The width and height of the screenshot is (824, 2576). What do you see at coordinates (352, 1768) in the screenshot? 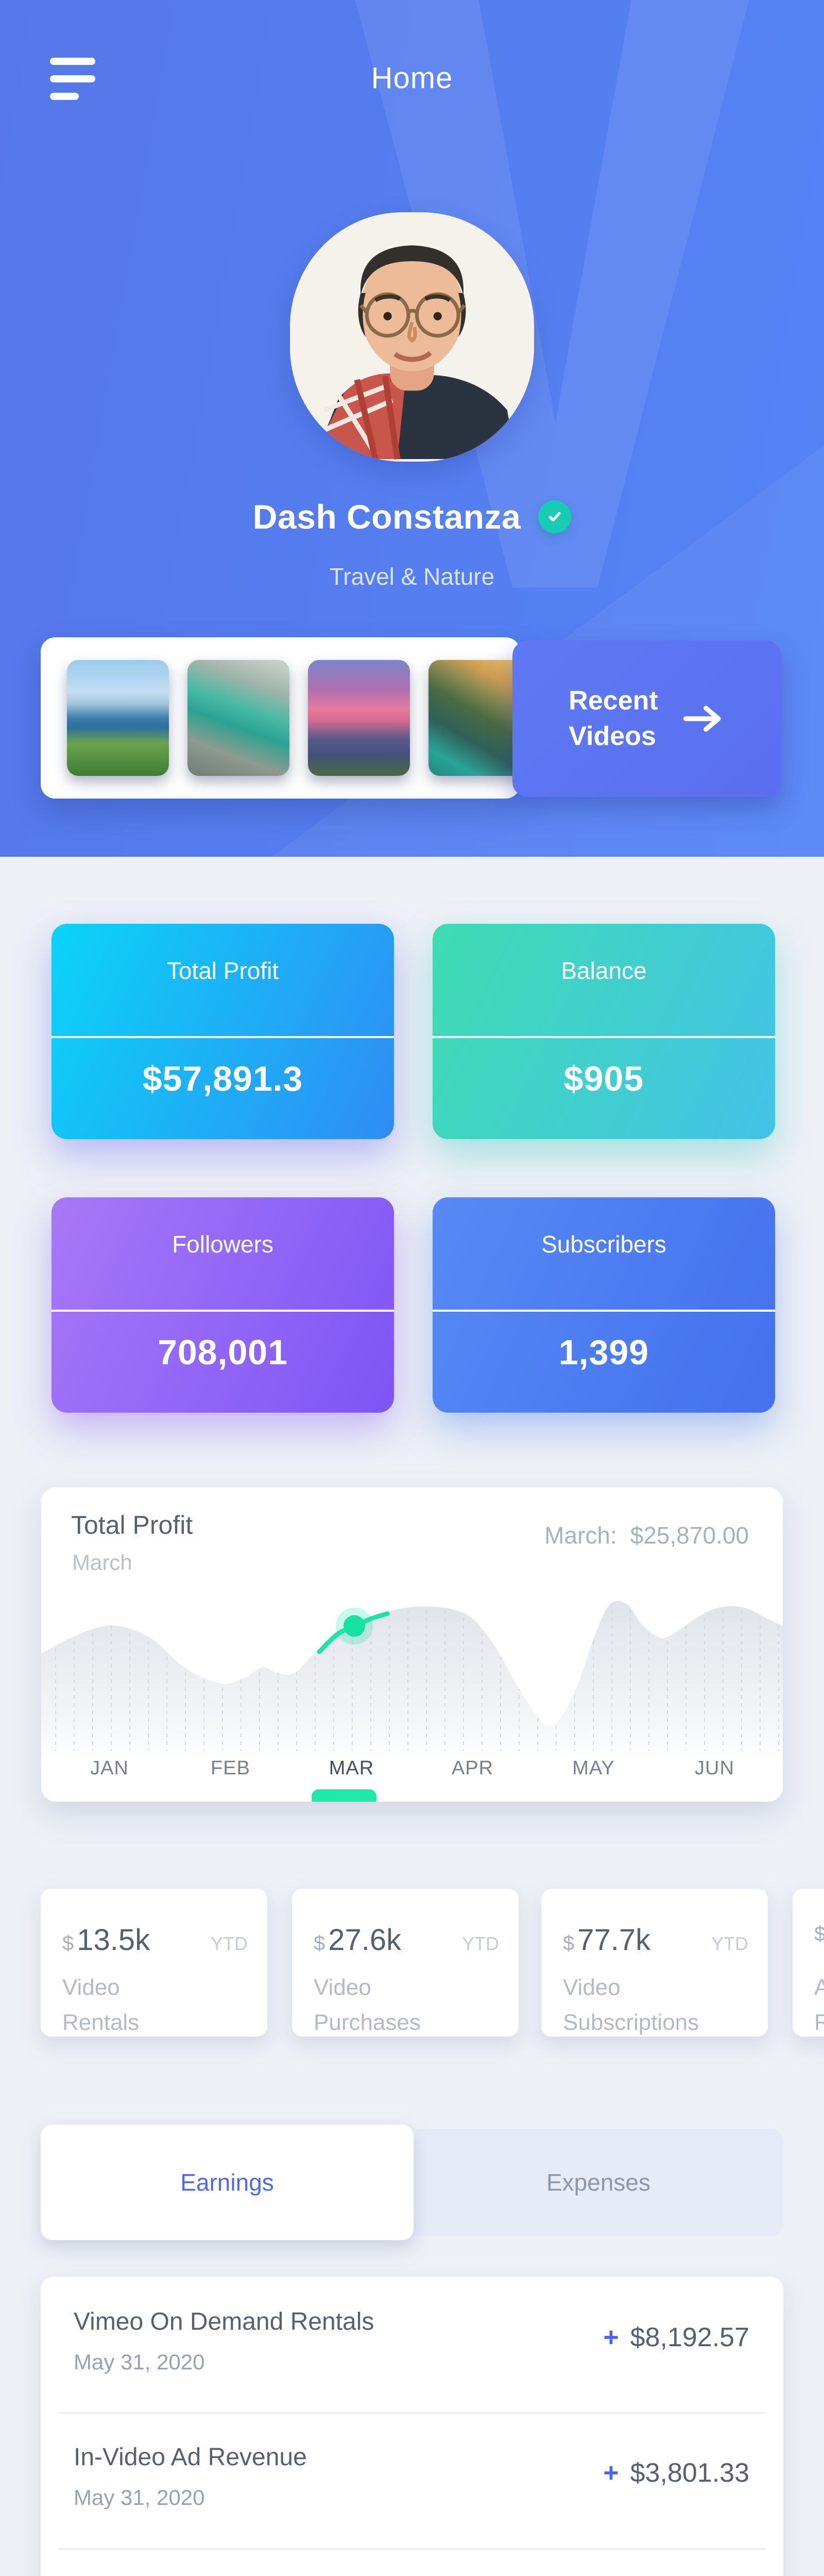
I see `month-mar: MAR` at bounding box center [352, 1768].